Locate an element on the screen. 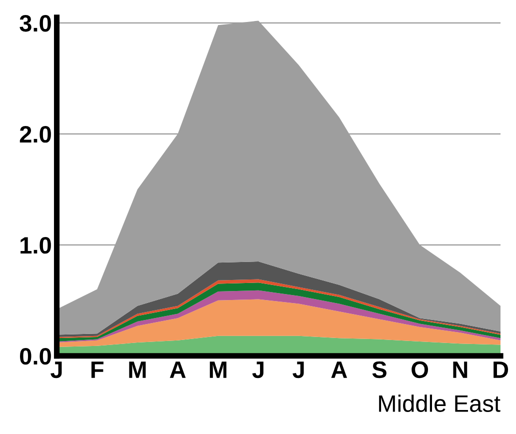 This screenshot has width=516, height=434. y-tick-label: 0.0 is located at coordinates (35, 356).